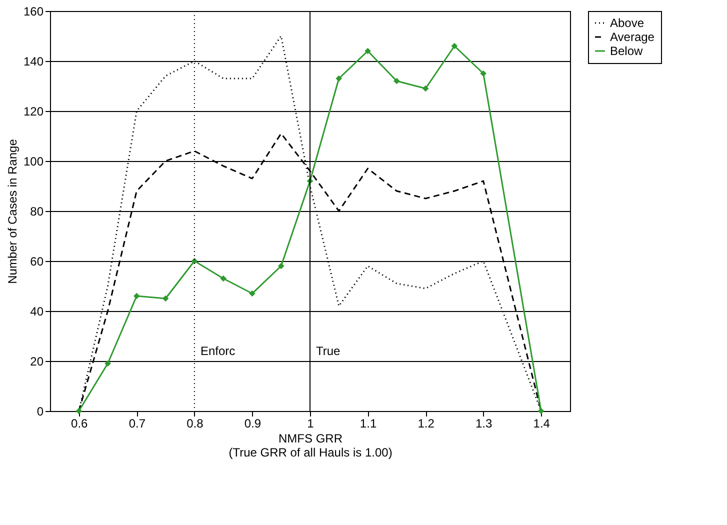 The width and height of the screenshot is (727, 525). What do you see at coordinates (310, 446) in the screenshot?
I see `x-axis-title: NMFS GRR (True GRR of all Hauls is 1.00)` at bounding box center [310, 446].